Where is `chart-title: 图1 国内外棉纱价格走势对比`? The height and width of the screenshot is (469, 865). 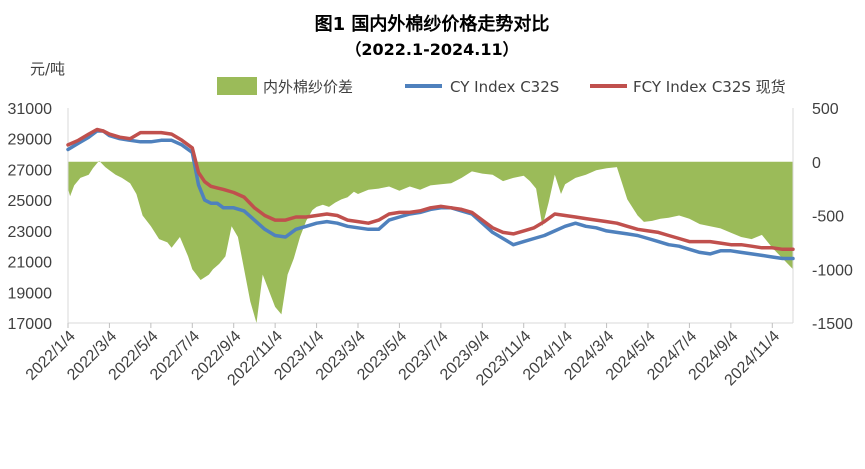 chart-title: 图1 国内外棉纱价格走势对比 is located at coordinates (432, 24).